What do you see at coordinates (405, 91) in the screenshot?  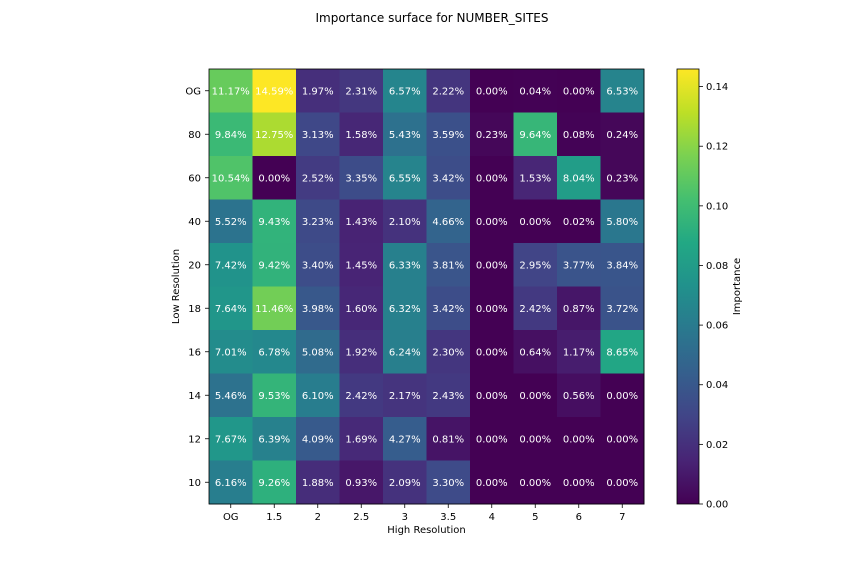 I see `cell-value-label: 6.57%` at bounding box center [405, 91].